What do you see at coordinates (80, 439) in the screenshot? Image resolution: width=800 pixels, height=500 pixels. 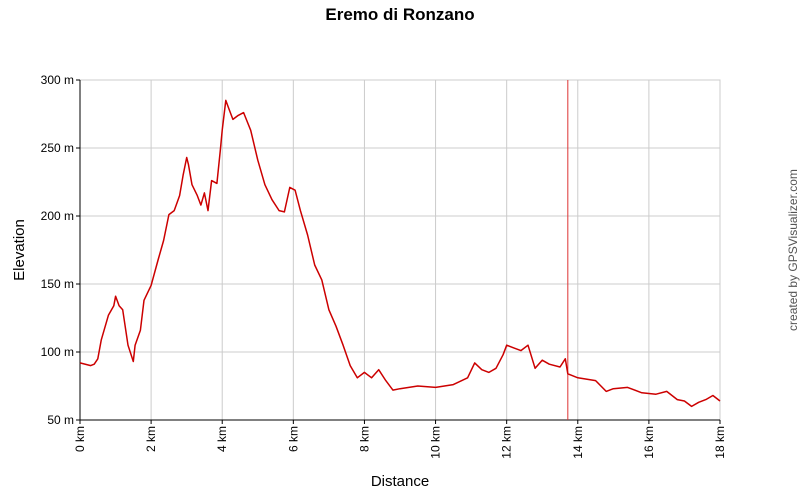 I see `x-tick-label: 0 km` at bounding box center [80, 439].